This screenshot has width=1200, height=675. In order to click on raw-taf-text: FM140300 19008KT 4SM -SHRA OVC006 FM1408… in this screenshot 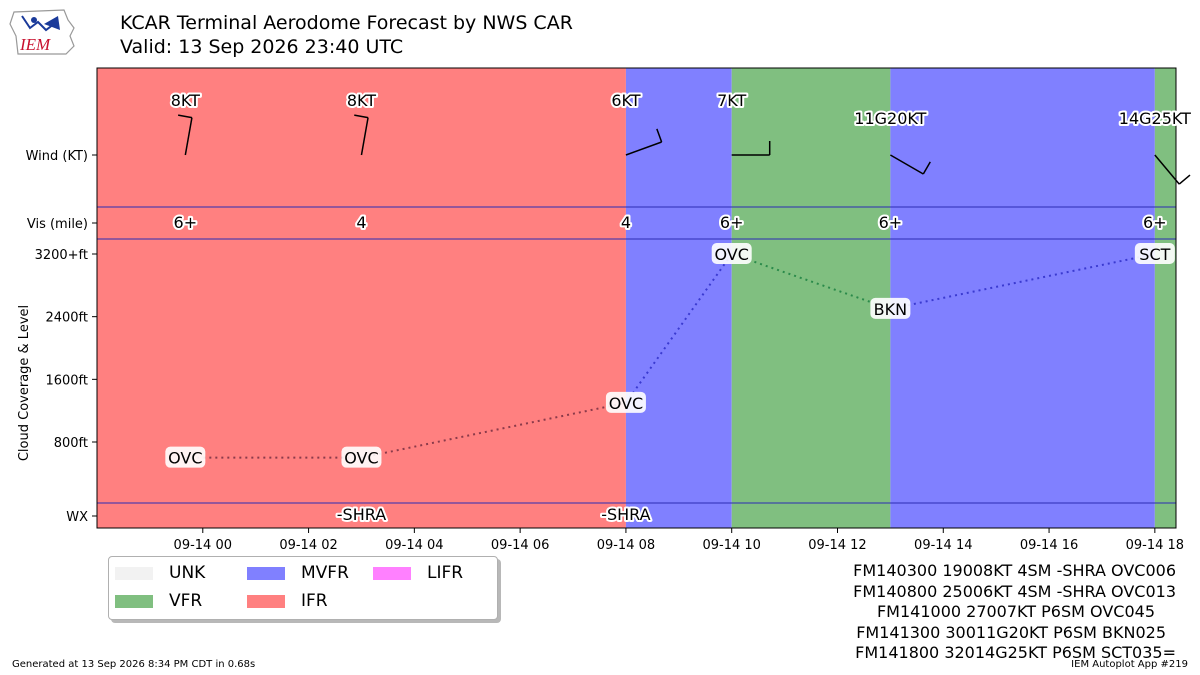, I will do `click(1014, 612)`.